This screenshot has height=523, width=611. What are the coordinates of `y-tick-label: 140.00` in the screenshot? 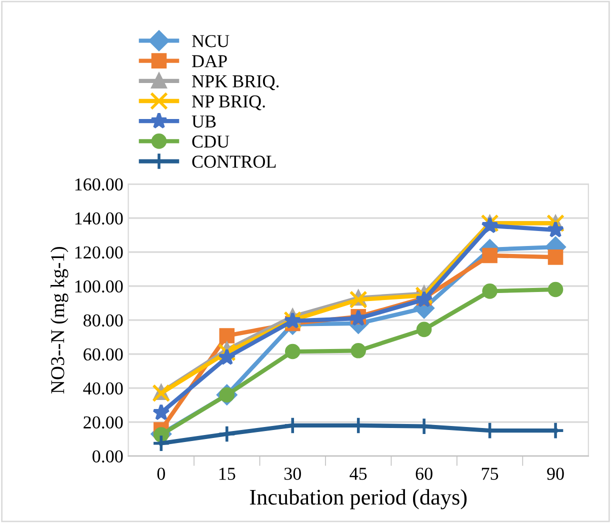 It's located at (99, 218).